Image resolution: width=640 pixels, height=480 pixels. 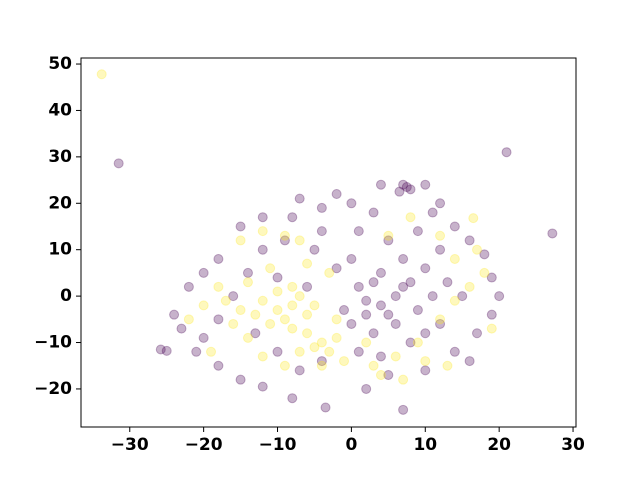 What do you see at coordinates (60, 64) in the screenshot?
I see `y-tick-label: 50` at bounding box center [60, 64].